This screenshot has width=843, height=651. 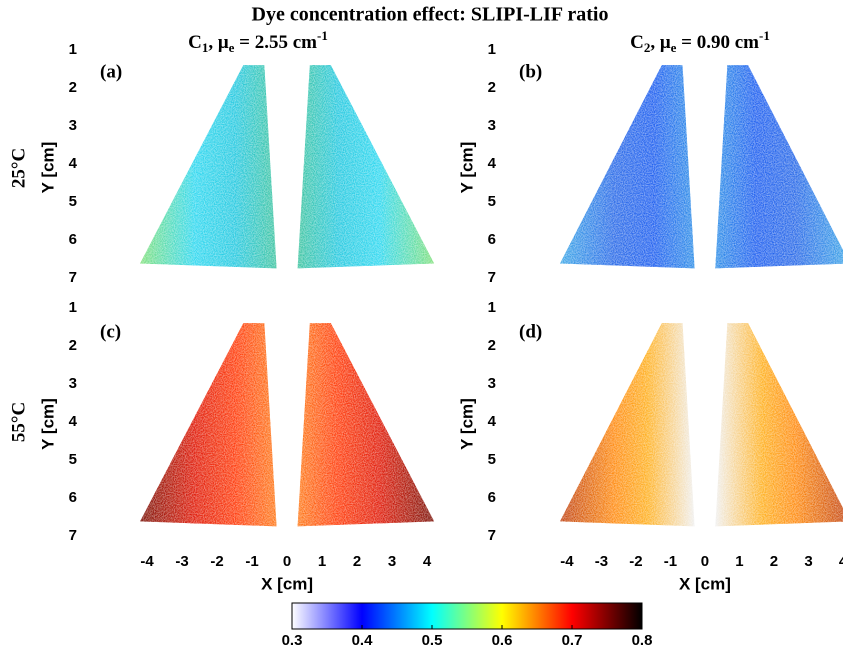 I want to click on colorbar-tick-label: 0.5, so click(x=432, y=640).